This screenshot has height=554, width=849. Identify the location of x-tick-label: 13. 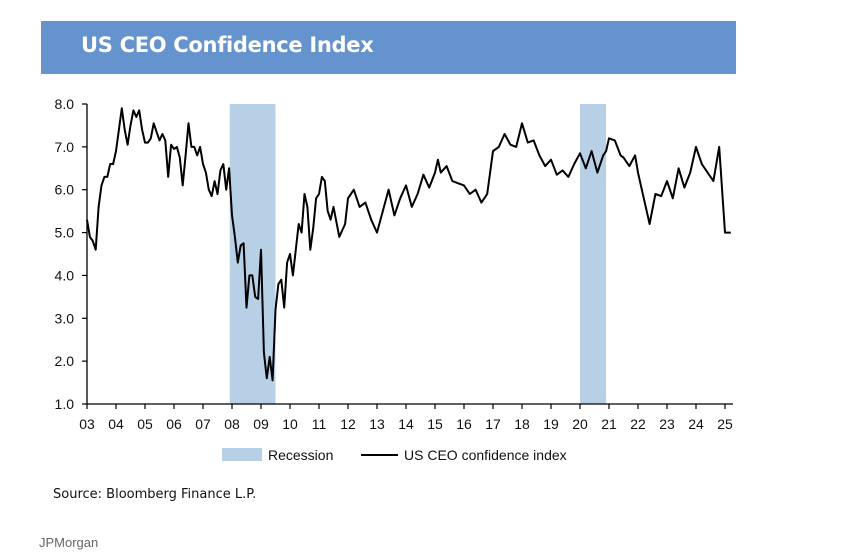
(377, 424).